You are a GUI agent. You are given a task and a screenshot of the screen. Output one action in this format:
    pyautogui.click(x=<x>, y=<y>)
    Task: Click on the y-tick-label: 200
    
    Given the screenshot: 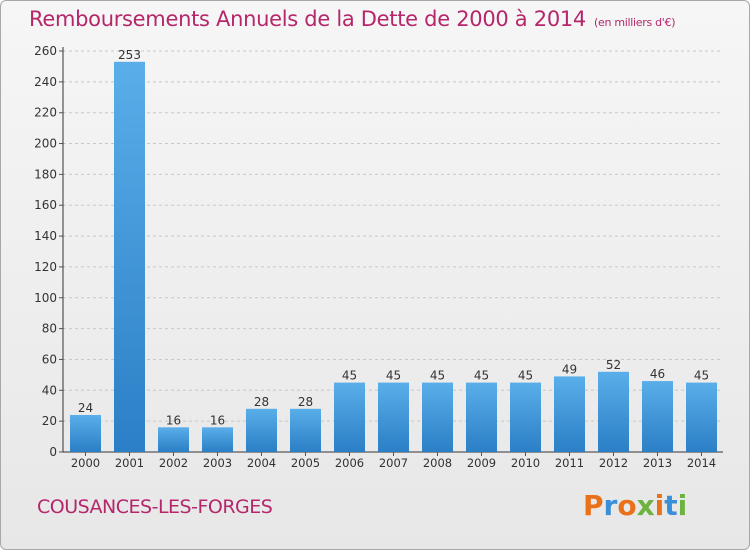 What is the action you would take?
    pyautogui.click(x=45, y=144)
    